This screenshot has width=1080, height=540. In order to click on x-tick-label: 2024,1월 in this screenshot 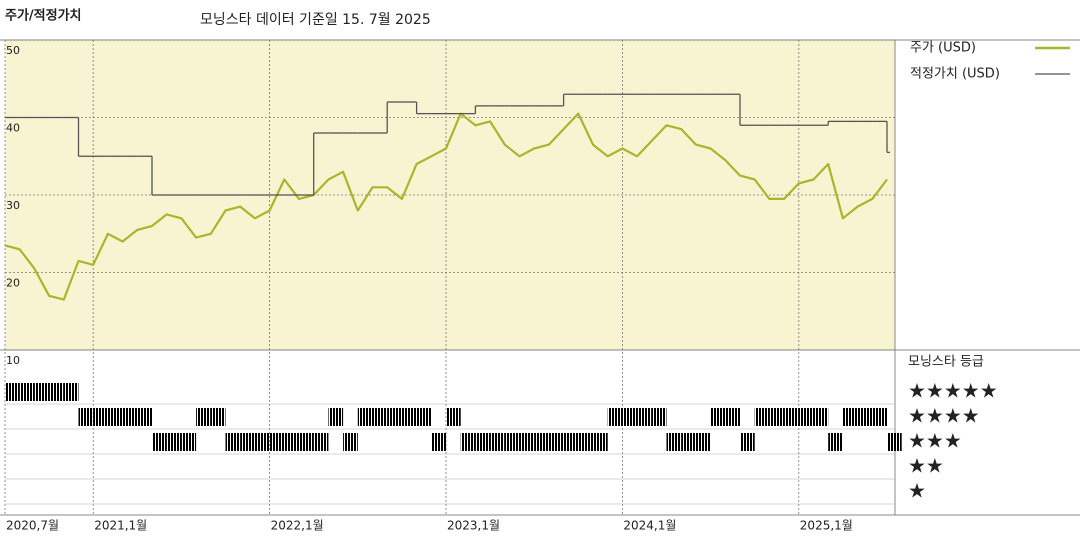, I will do `click(649, 526)`.